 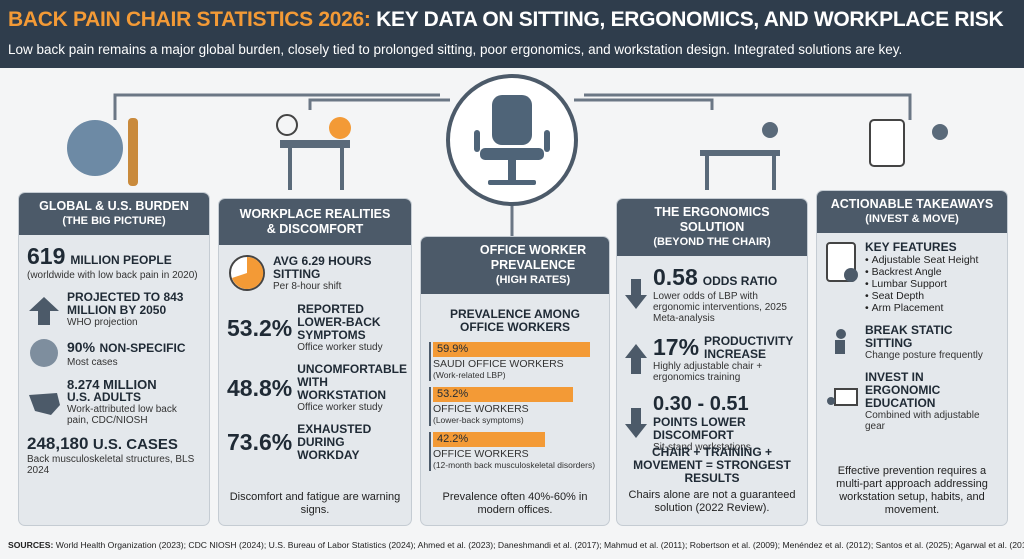 I want to click on stat: 48.8%, so click(x=260, y=387).